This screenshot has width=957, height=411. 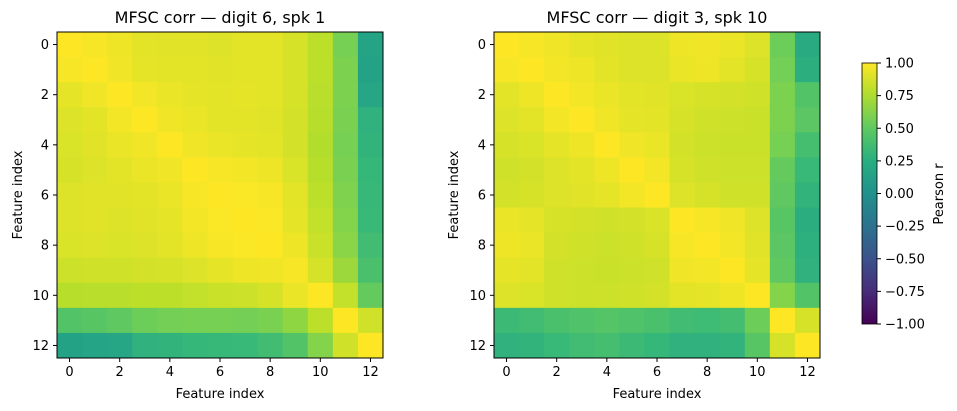 I want to click on x-tick-label: 8, so click(x=270, y=372).